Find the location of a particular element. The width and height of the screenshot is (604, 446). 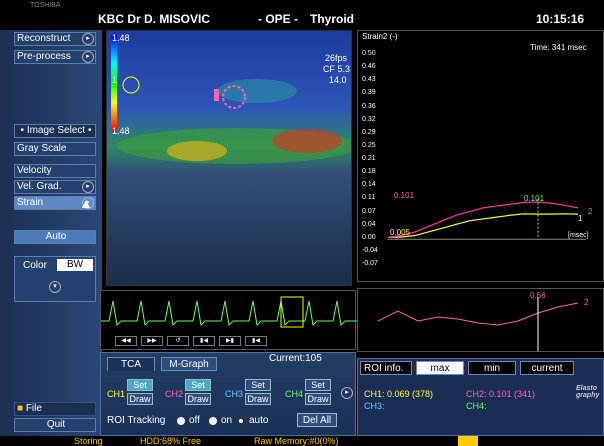

mode-label: - OPE - is located at coordinates (278, 19).